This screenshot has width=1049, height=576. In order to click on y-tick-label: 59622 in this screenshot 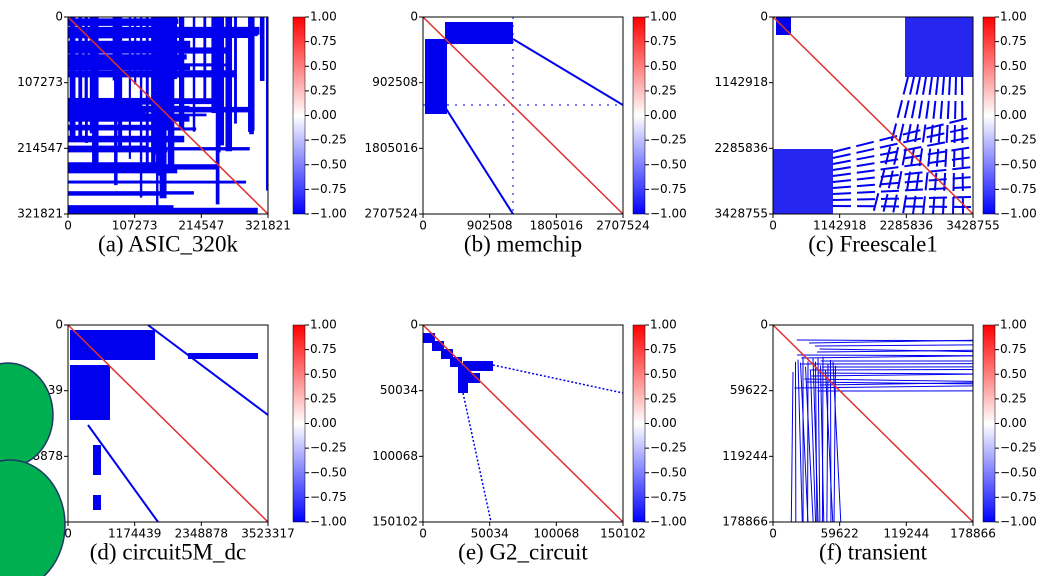, I will do `click(749, 390)`.